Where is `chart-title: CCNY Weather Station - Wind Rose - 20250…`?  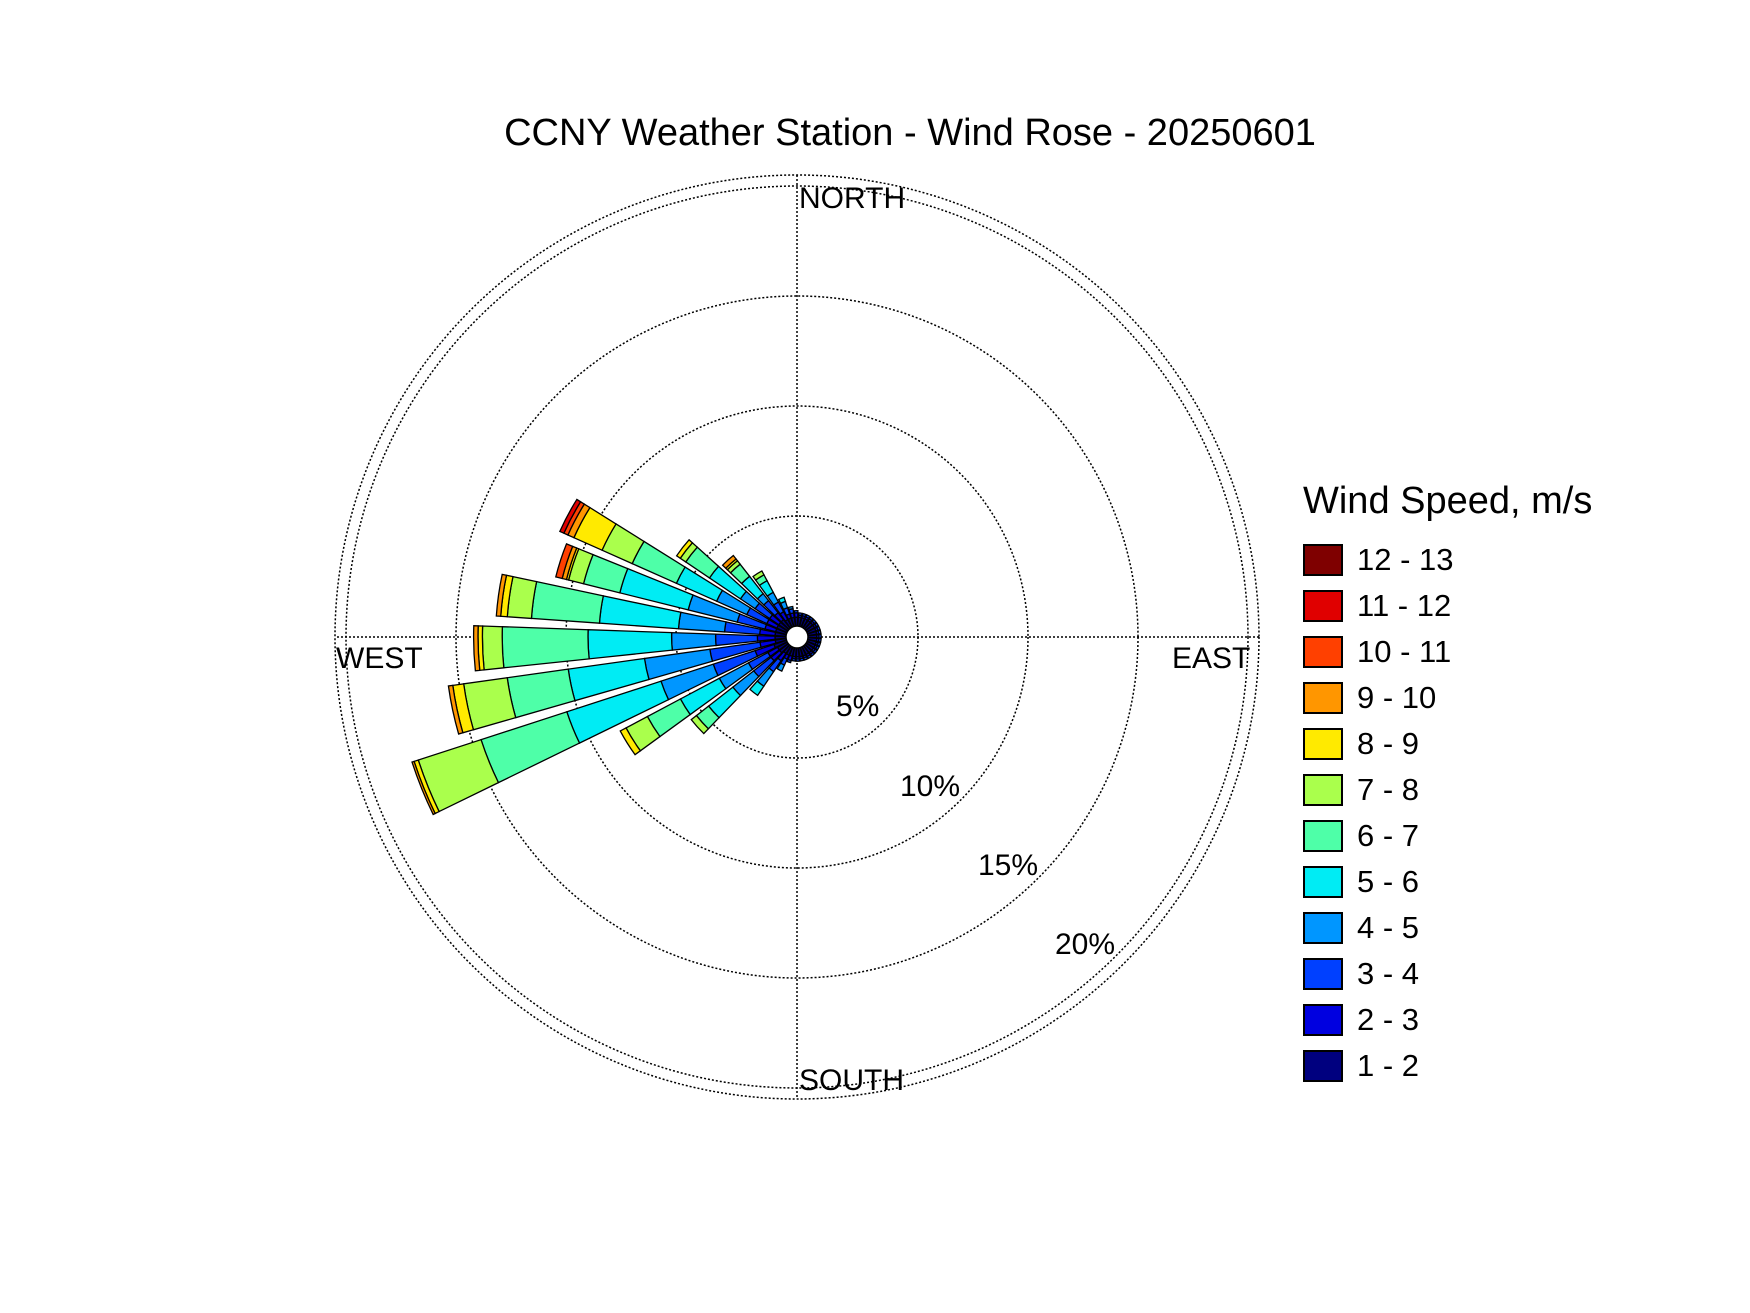
chart-title: CCNY Weather Station - Wind Rose - 20250… is located at coordinates (910, 133).